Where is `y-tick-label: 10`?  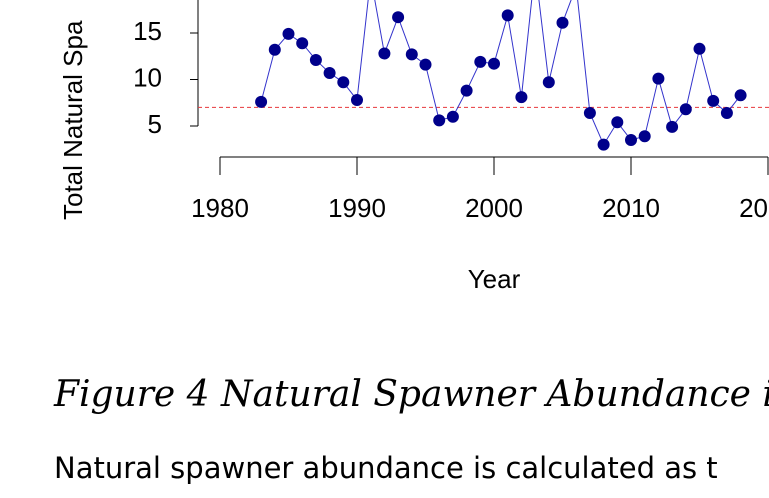
y-tick-label: 10 is located at coordinates (147, 77).